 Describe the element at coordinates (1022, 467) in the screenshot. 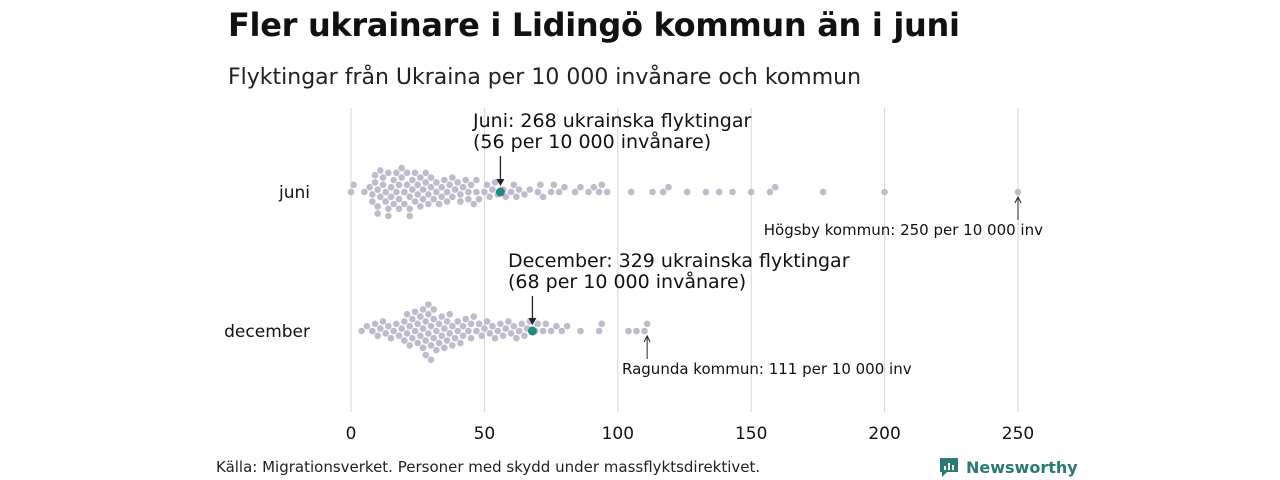

I see `brand-name: Newsworthy` at that location.